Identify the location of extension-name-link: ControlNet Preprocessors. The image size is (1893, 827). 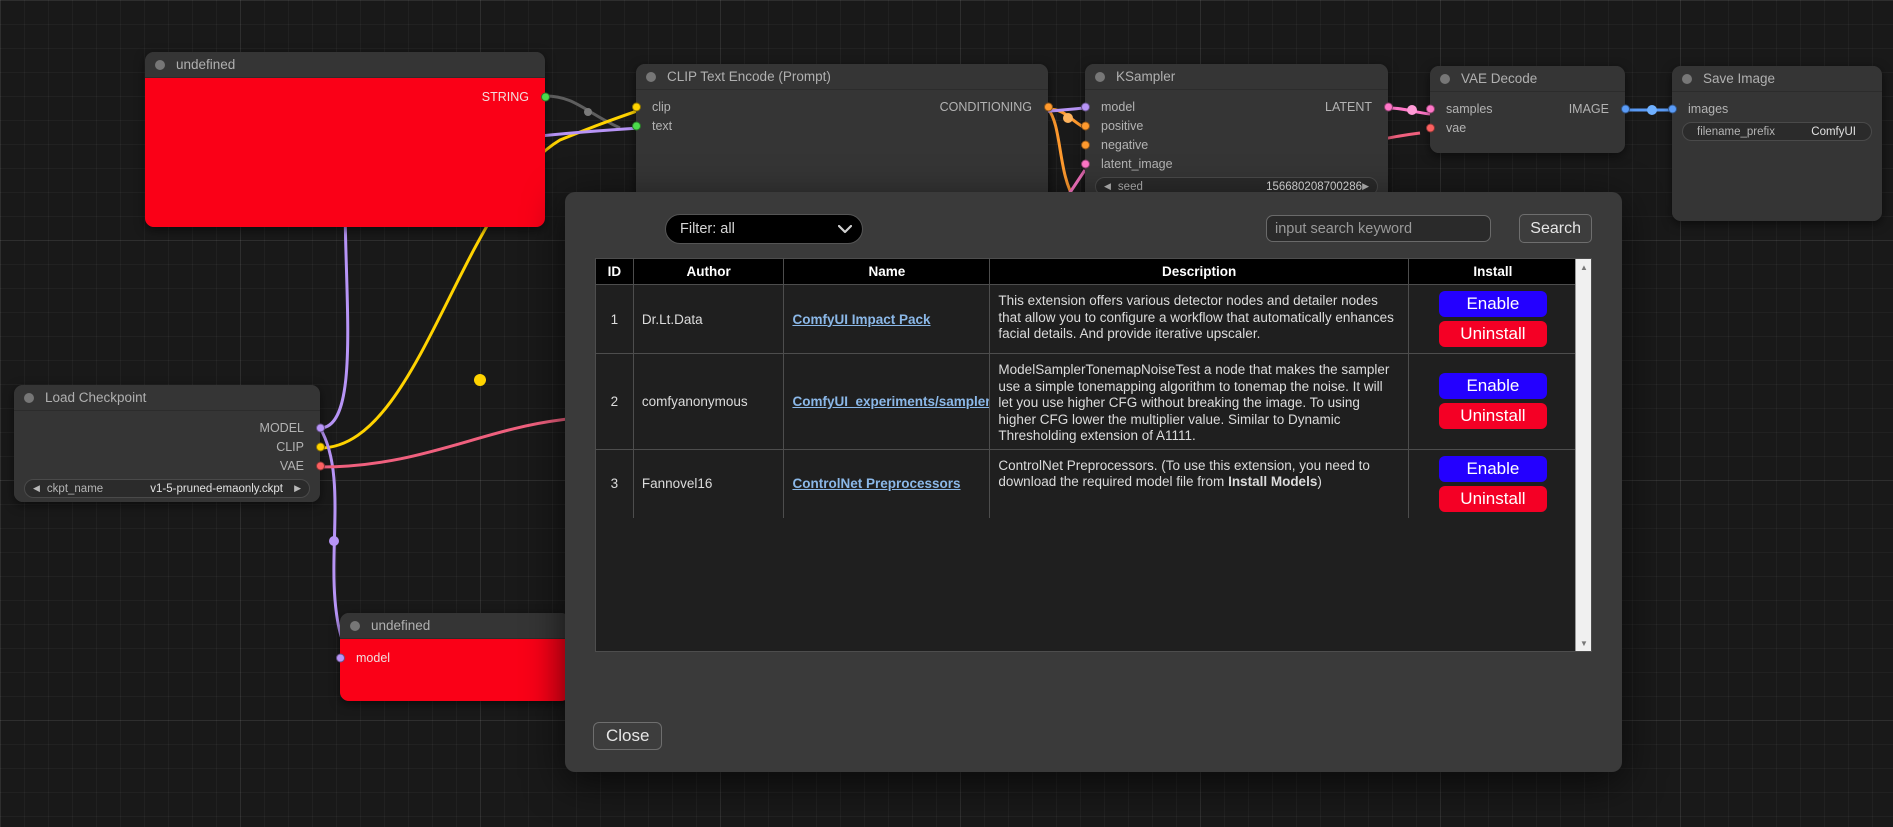
(876, 483).